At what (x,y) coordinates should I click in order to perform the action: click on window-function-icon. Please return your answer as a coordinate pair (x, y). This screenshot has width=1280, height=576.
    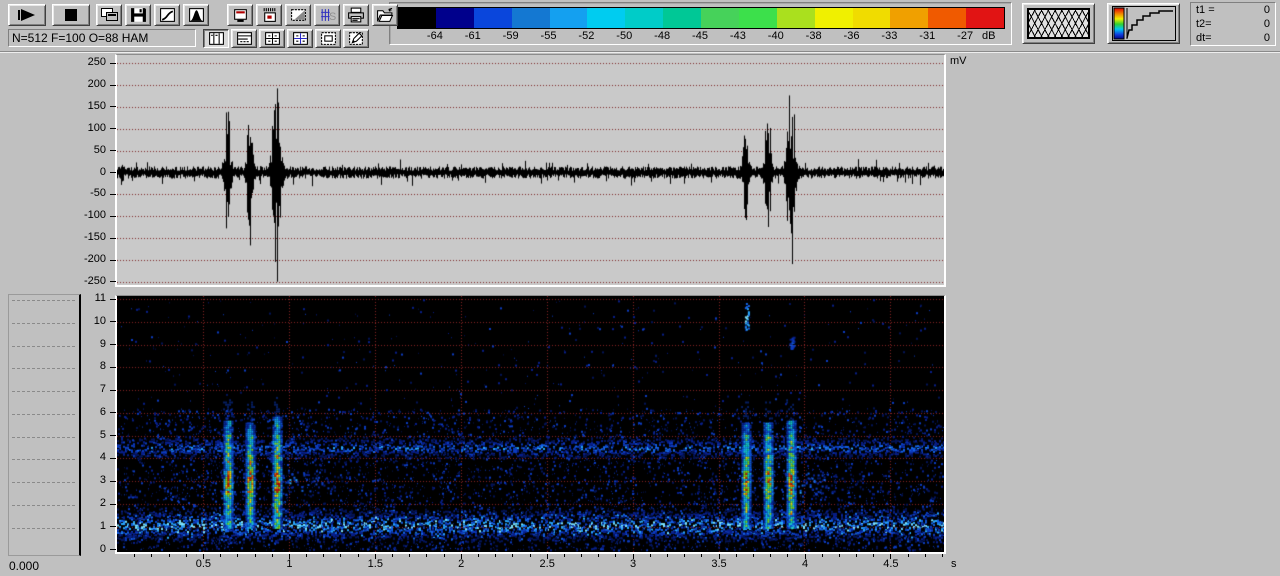
    Looking at the image, I should click on (196, 15).